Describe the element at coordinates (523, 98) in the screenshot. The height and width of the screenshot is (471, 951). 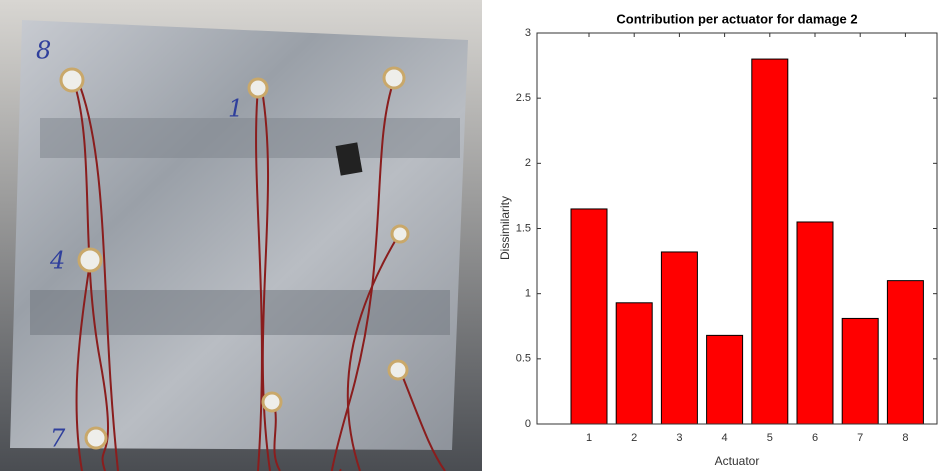
I see `y-tick-label: 2.5` at that location.